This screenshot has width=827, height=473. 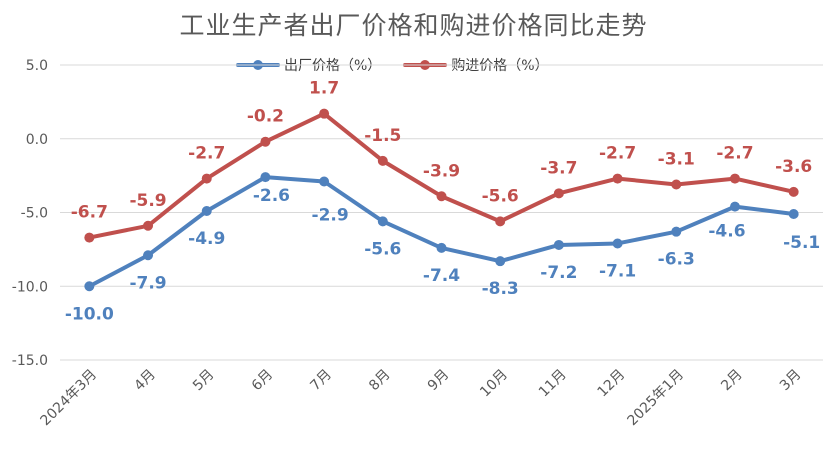 I want to click on y-tick-label: 5.0, so click(x=37, y=66).